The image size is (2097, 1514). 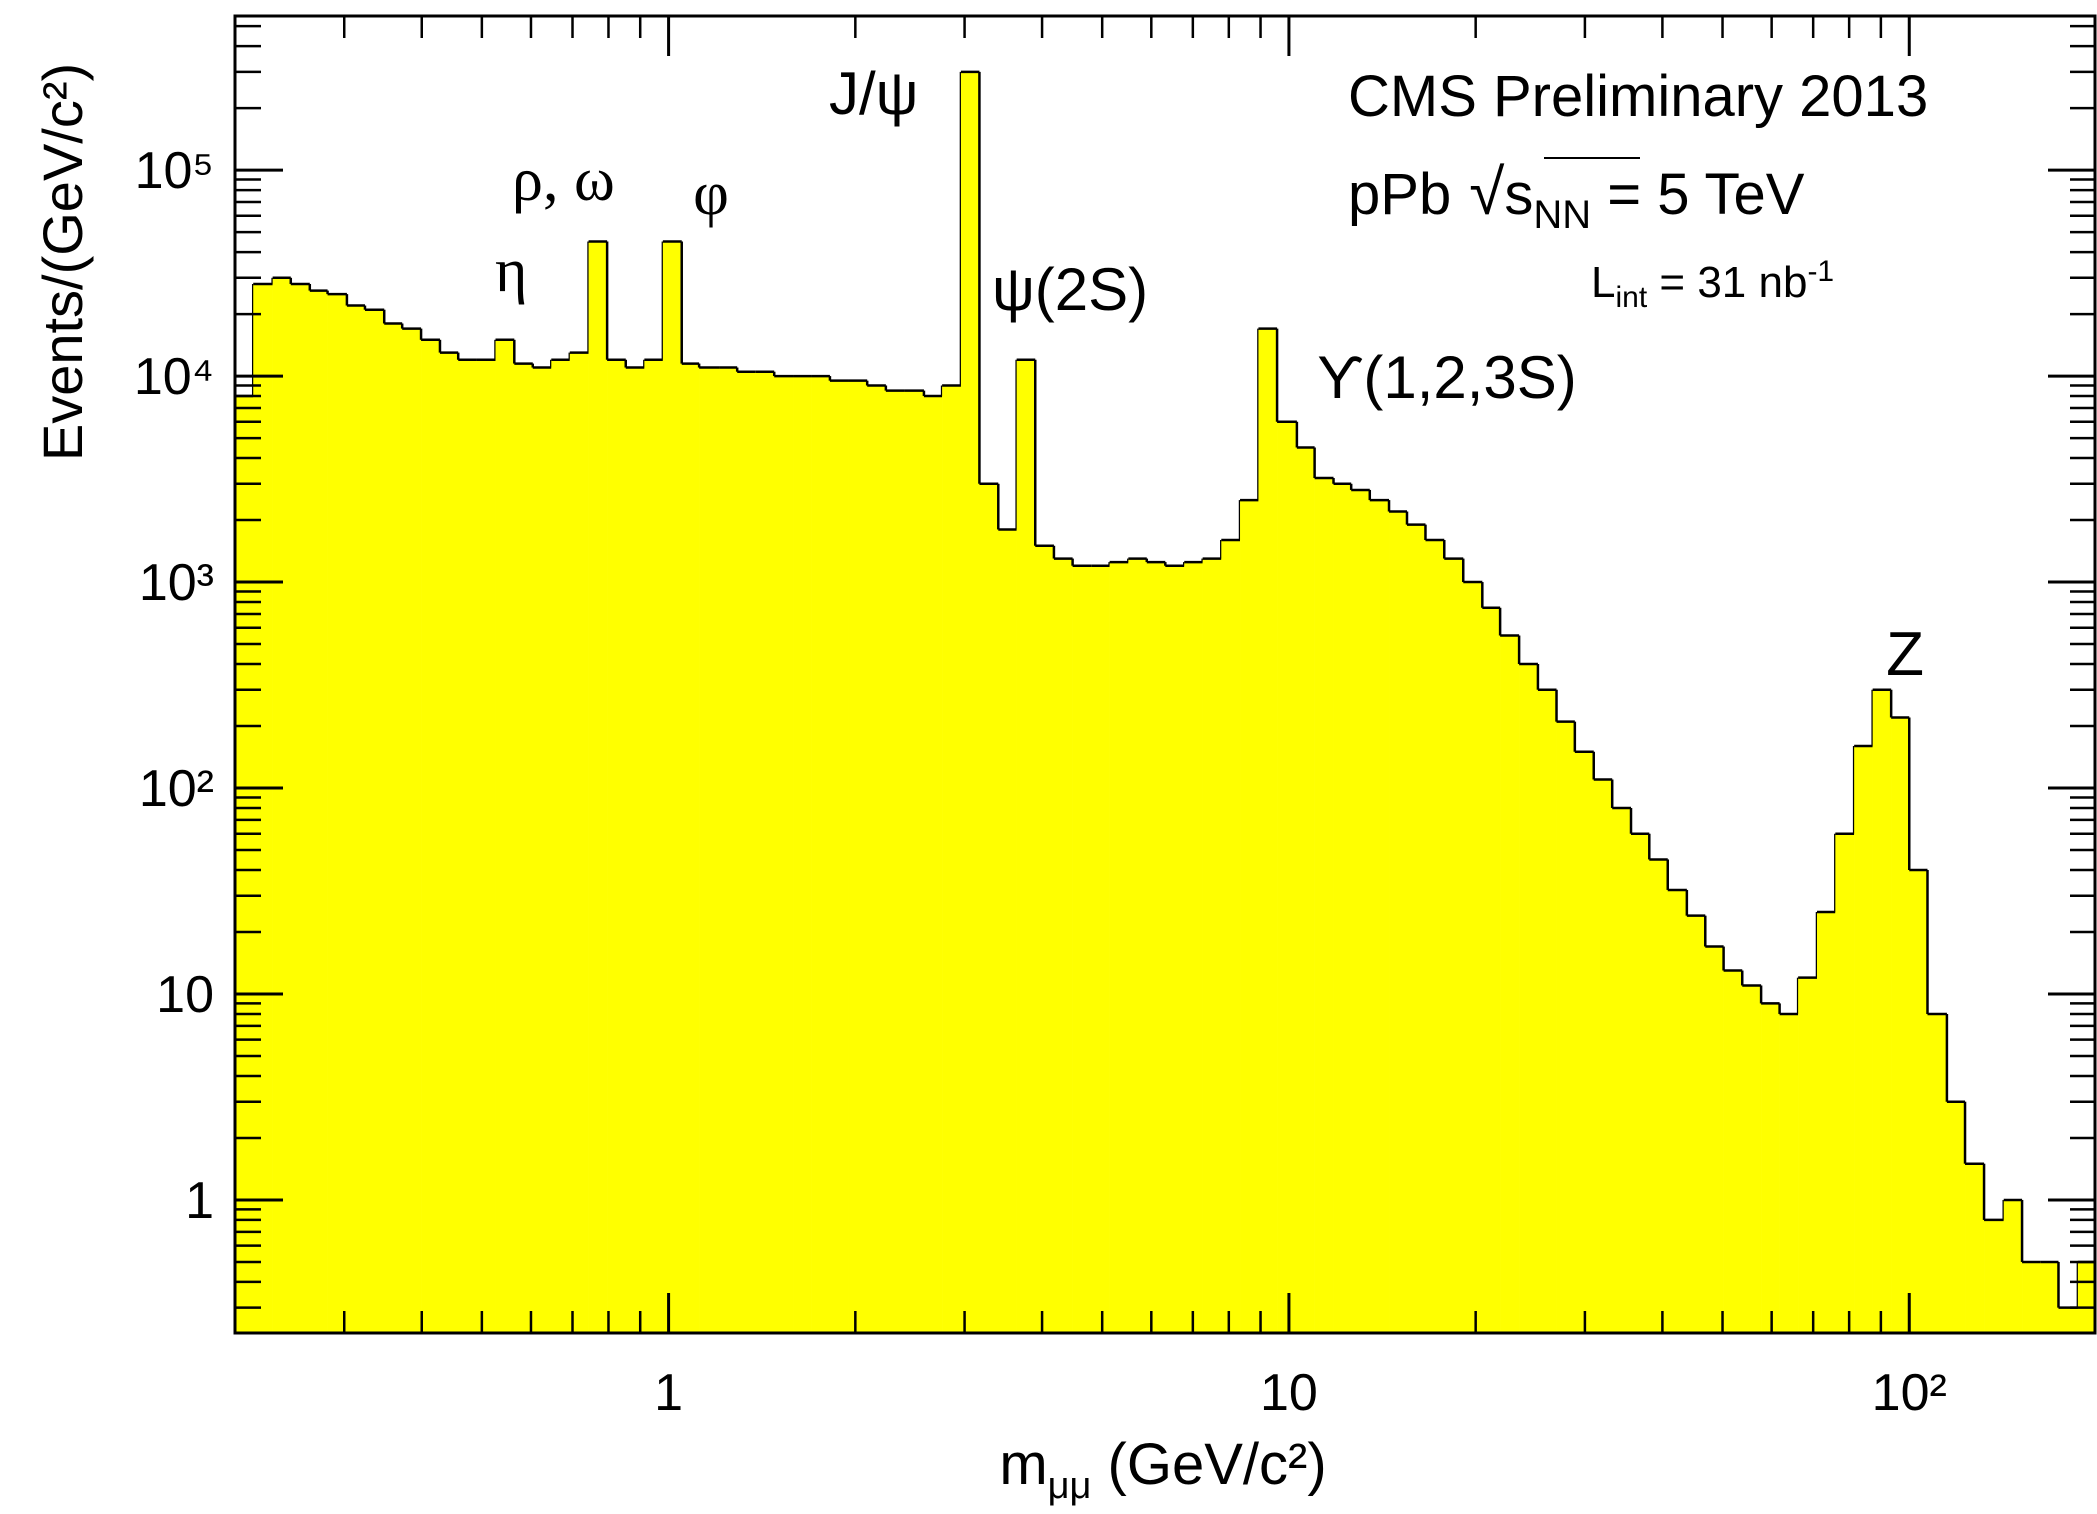 I want to click on y-axis-label: Events/(GeV/c²), so click(x=62, y=262).